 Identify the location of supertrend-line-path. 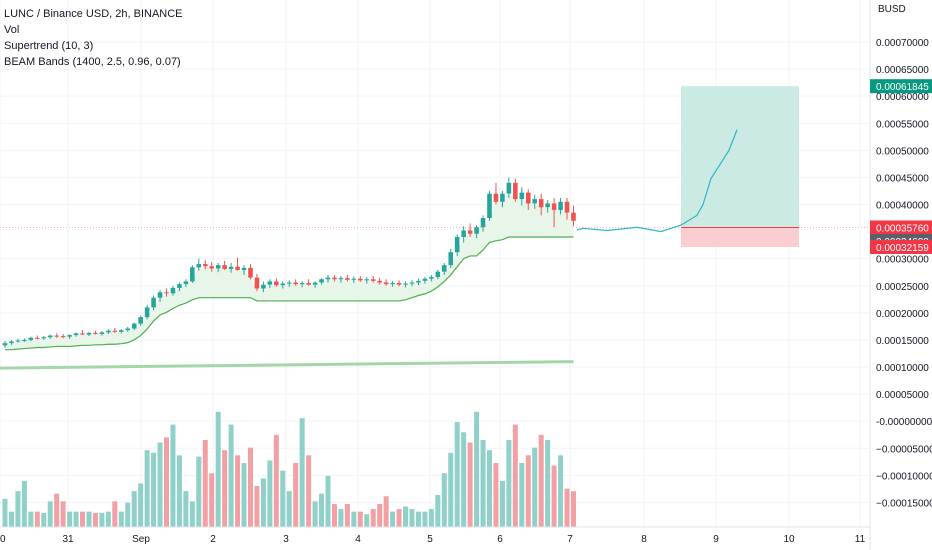
(289, 293).